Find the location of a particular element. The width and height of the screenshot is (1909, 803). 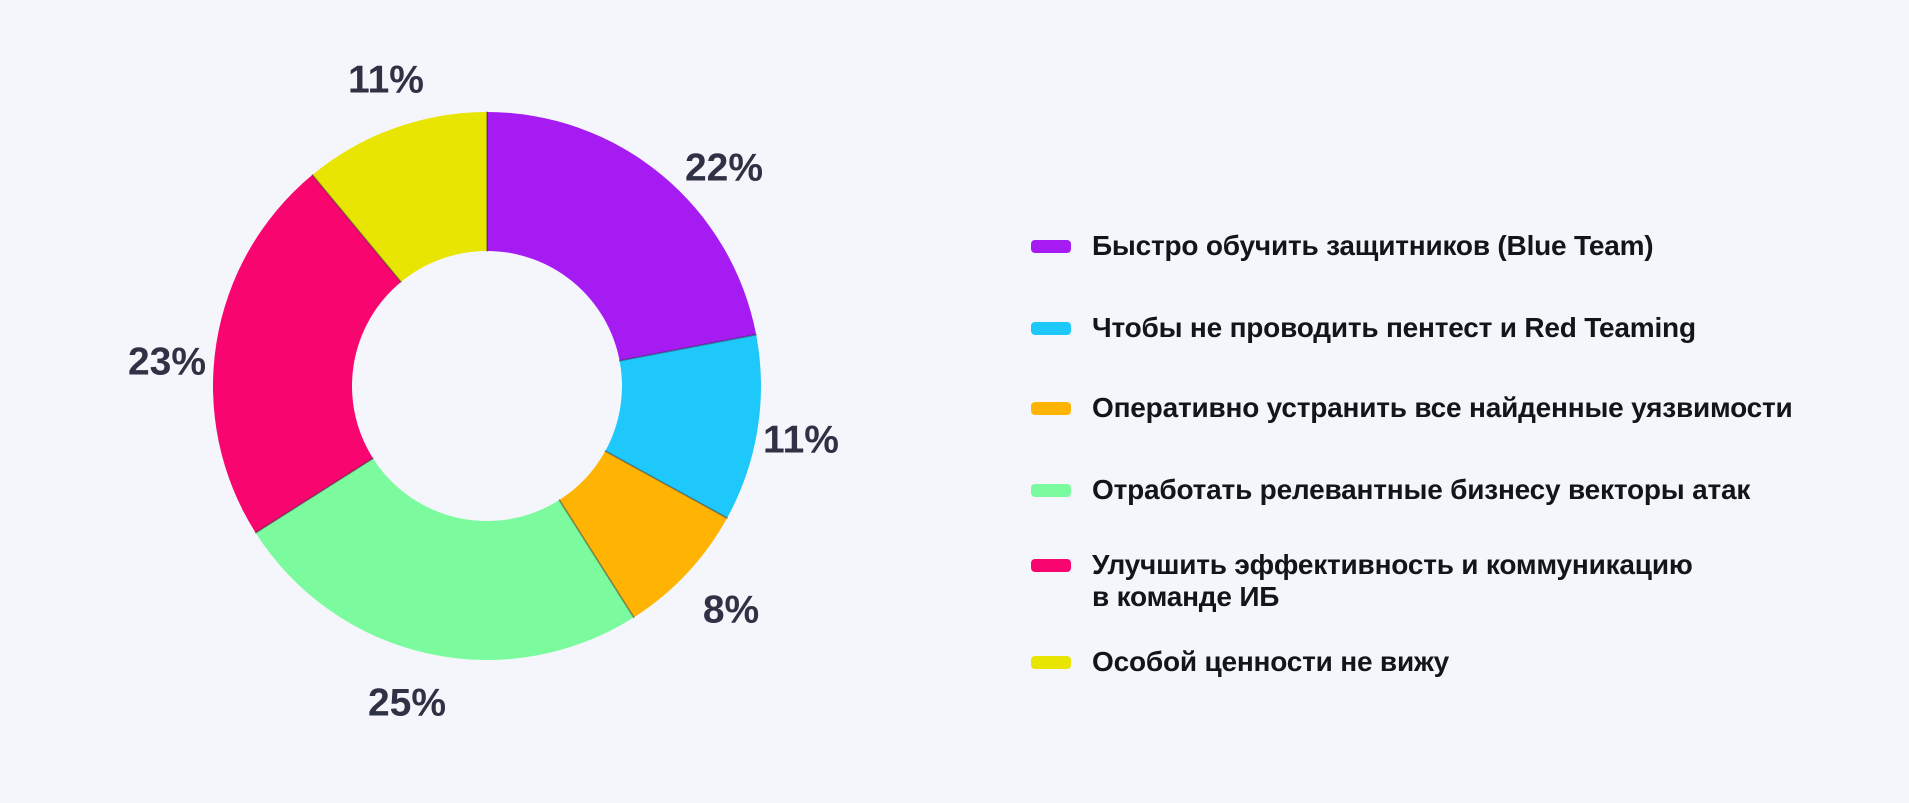

percent-label-5: 23% is located at coordinates (167, 362).